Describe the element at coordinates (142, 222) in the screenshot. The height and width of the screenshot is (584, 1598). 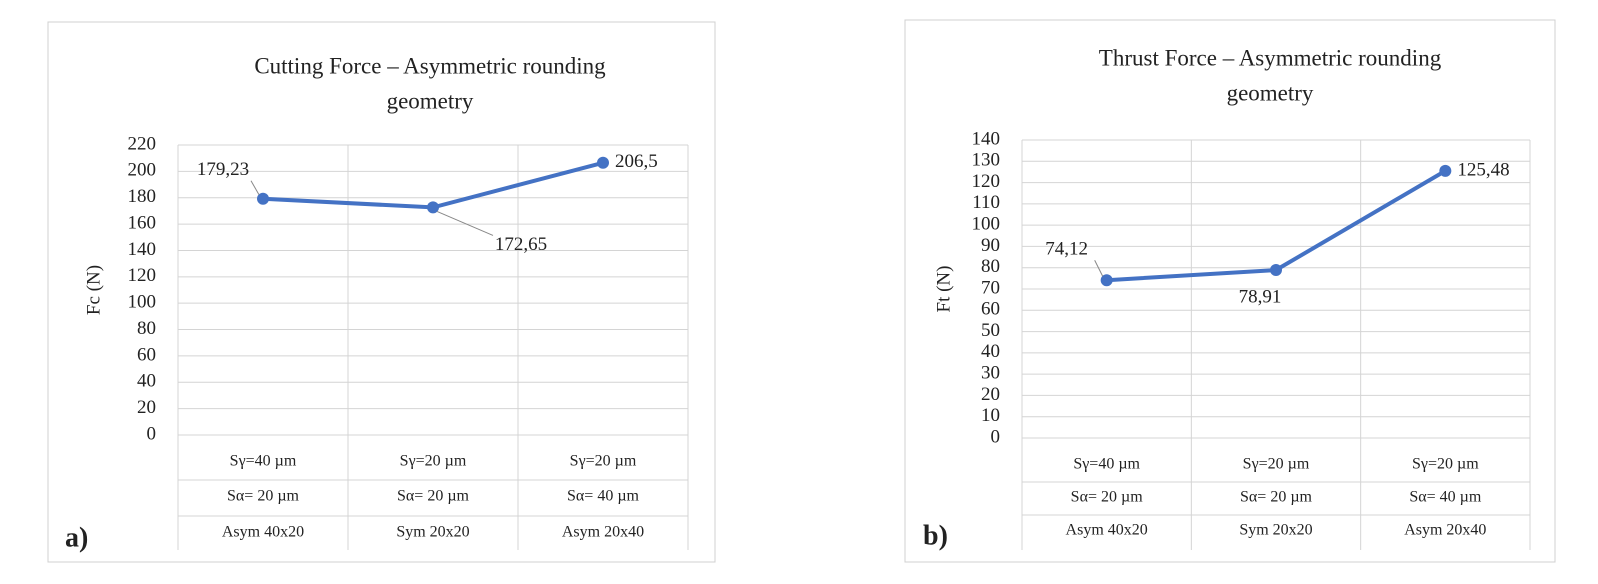
I see `y-tick-label: 160` at that location.